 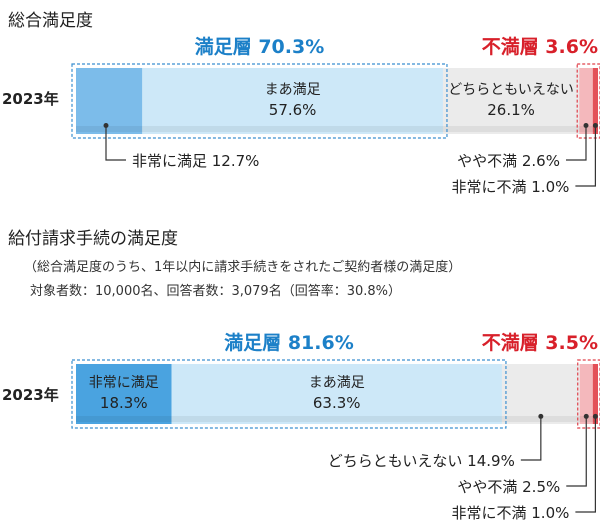 What do you see at coordinates (539, 343) in the screenshot?
I see `chart2-group-label-2: 不満層 3.5%` at bounding box center [539, 343].